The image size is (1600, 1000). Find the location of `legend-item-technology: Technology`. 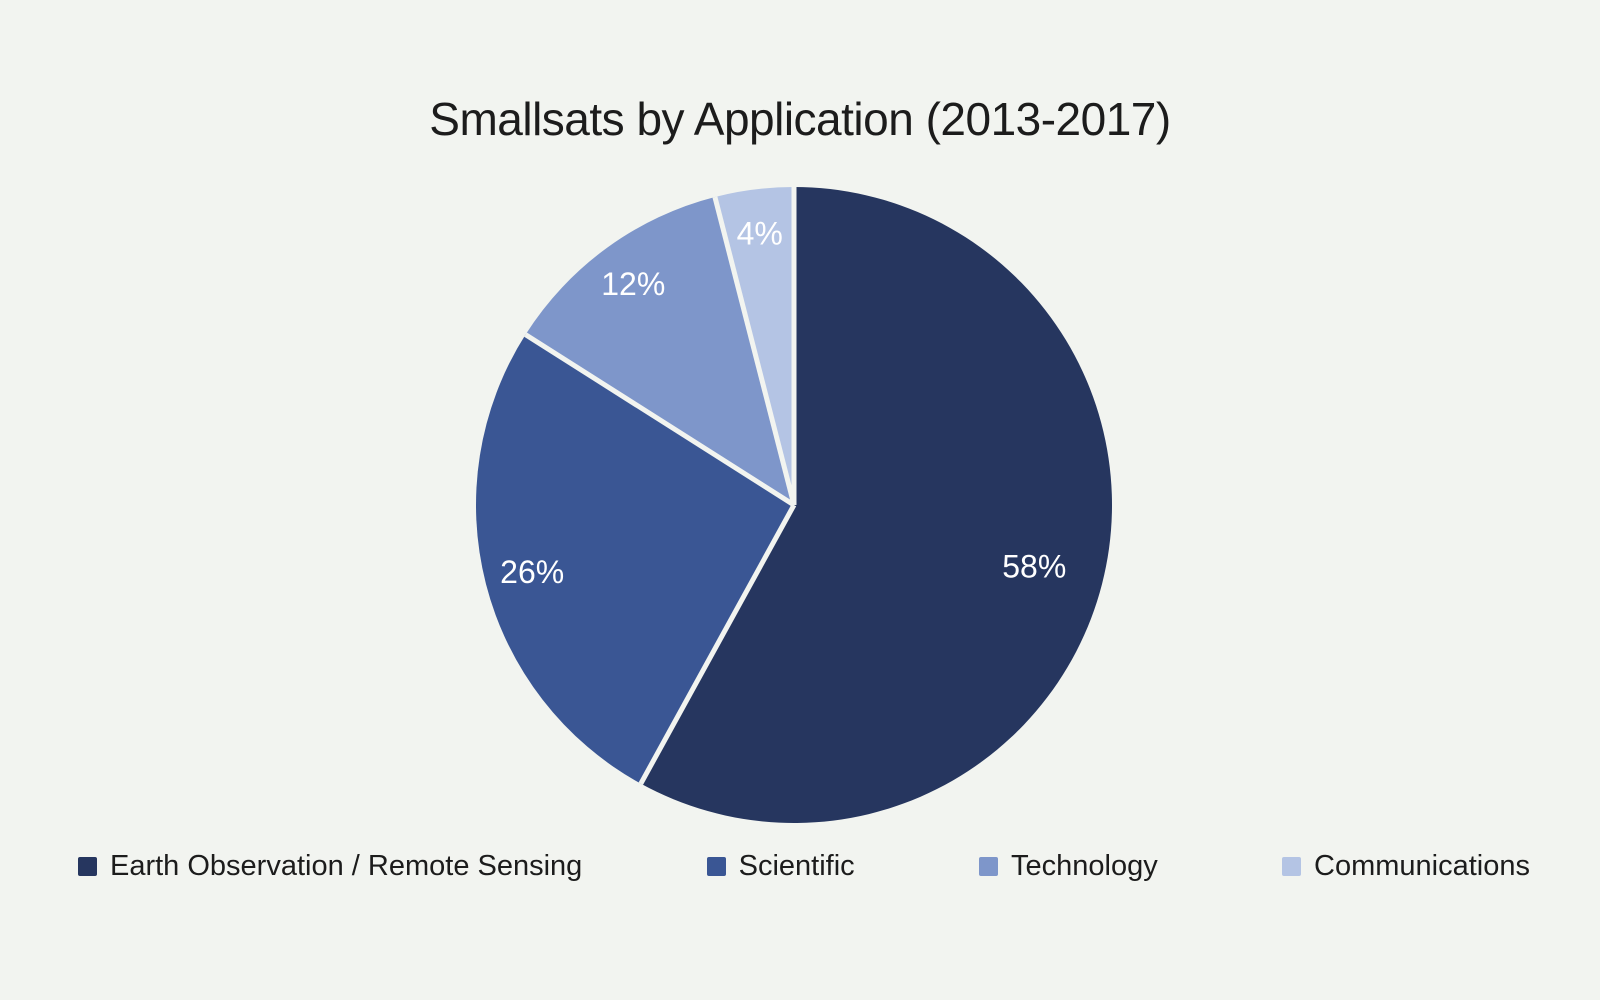

legend-item-technology: Technology is located at coordinates (1068, 866).